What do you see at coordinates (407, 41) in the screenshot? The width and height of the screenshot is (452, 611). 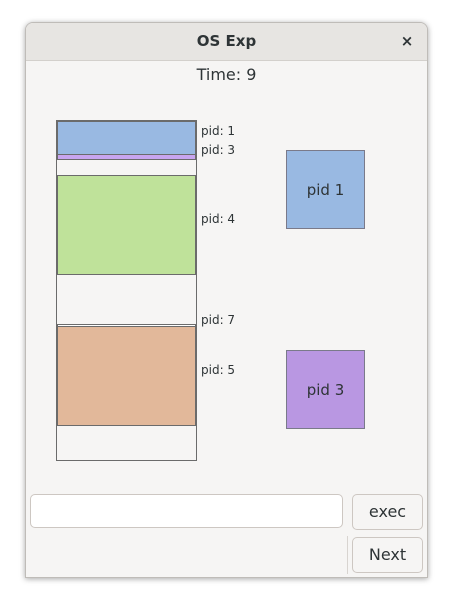 I see `close-icon: ×` at bounding box center [407, 41].